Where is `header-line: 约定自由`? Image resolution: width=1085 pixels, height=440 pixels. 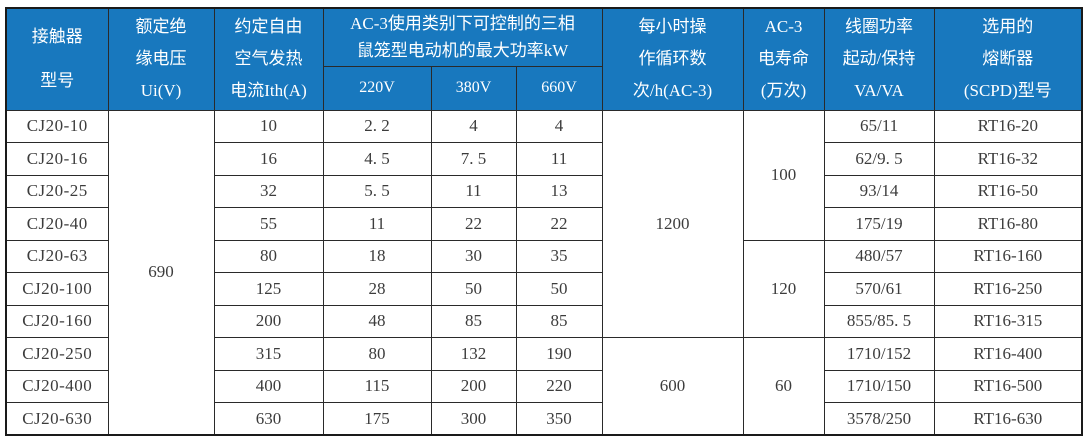 header-line: 约定自由 is located at coordinates (268, 27).